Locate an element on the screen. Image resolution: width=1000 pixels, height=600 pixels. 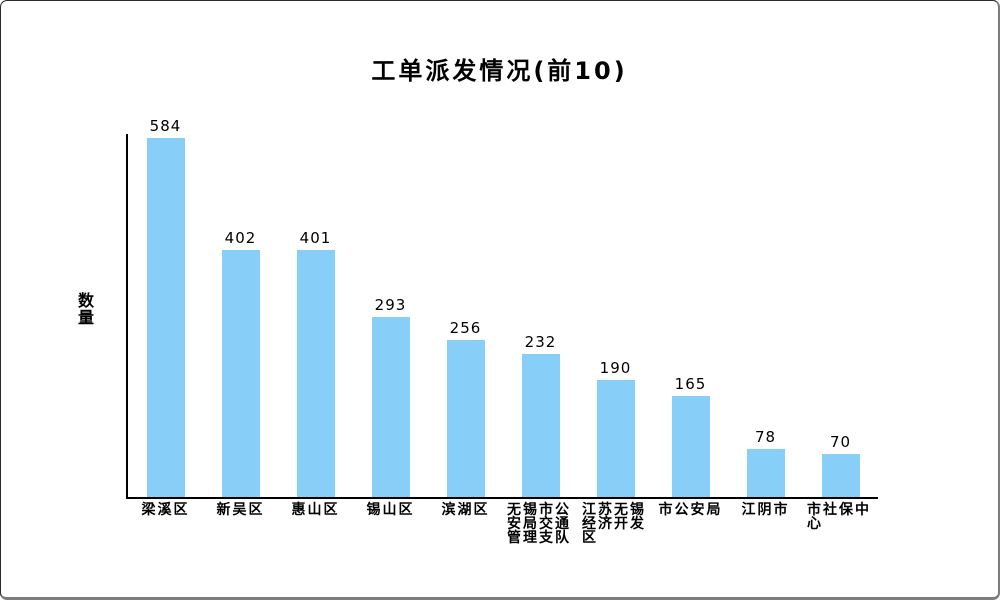
x-axis-label-text: 锡山区 is located at coordinates (390, 510).